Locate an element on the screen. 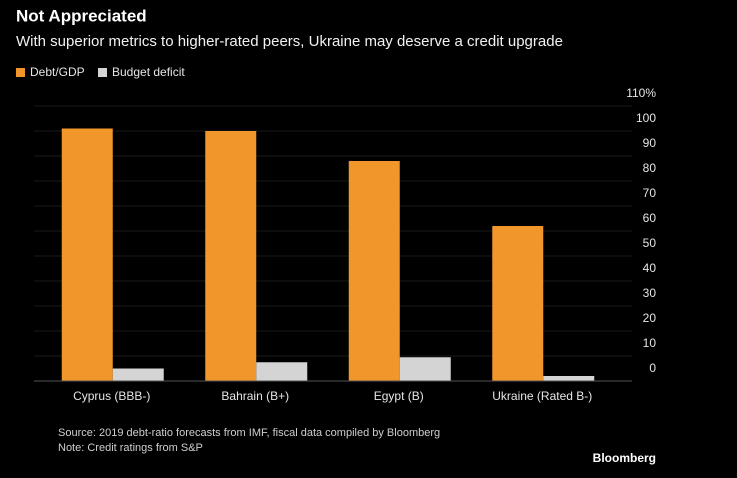 This screenshot has width=737, height=478. chart-title: Not Appreciated is located at coordinates (81, 15).